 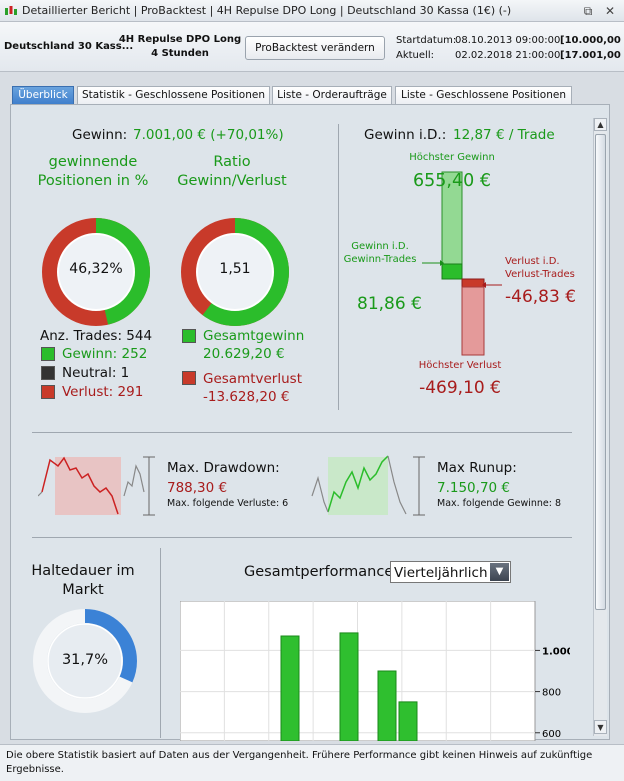 What do you see at coordinates (228, 503) in the screenshot?
I see `max-consecutive-losses: Max. folgende Verluste: 6` at bounding box center [228, 503].